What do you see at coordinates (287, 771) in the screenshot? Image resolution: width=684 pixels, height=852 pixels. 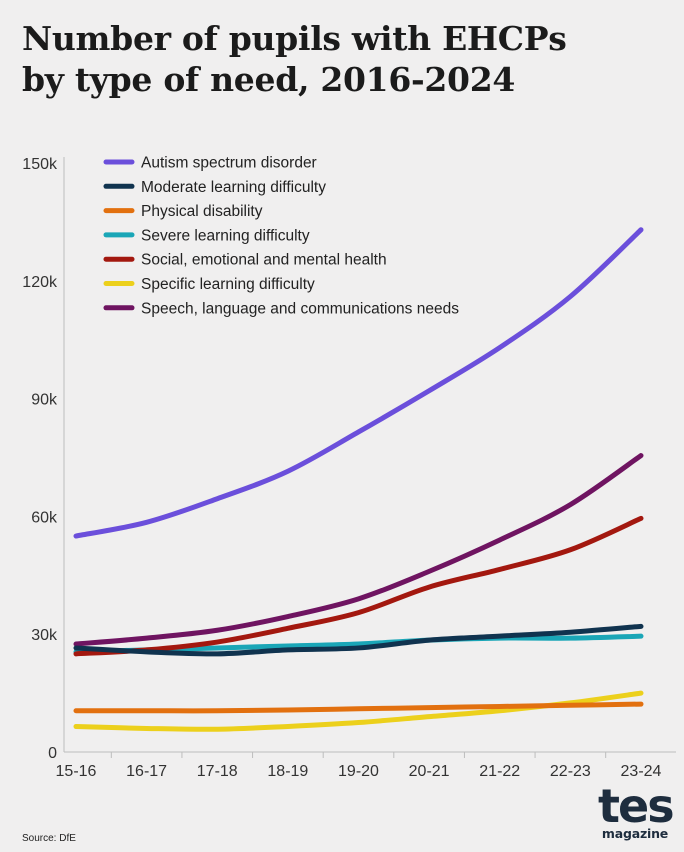 I see `x-tick-label: 18-19` at bounding box center [287, 771].